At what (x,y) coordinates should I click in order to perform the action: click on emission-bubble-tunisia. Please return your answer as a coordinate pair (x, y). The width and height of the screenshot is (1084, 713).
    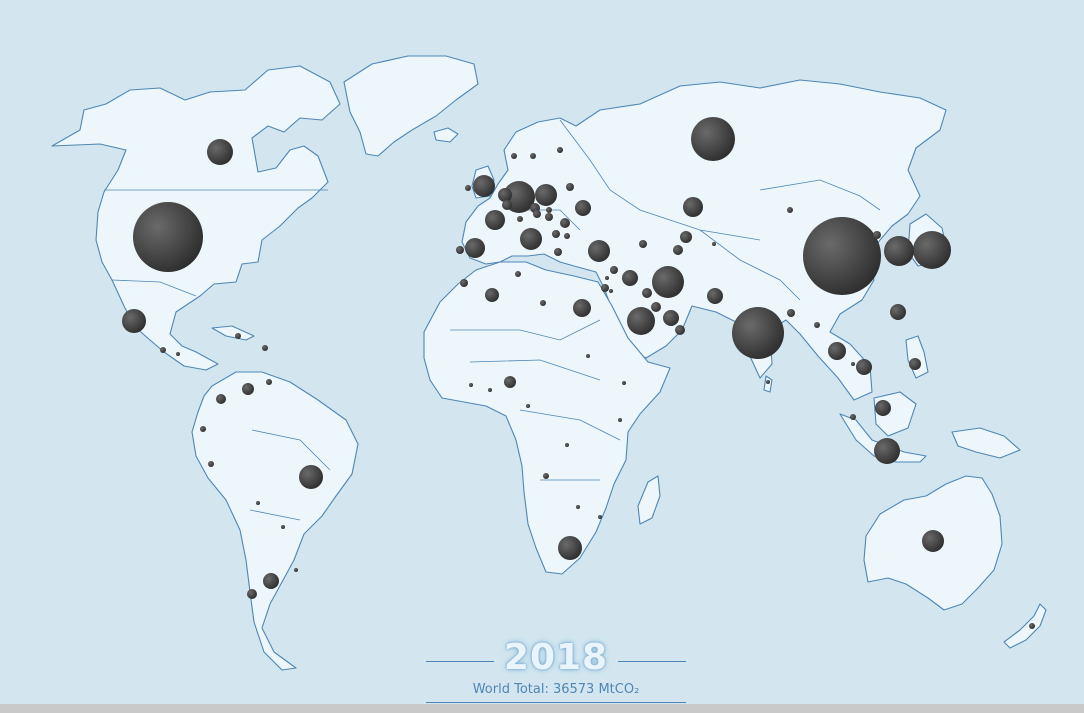
    Looking at the image, I should click on (518, 274).